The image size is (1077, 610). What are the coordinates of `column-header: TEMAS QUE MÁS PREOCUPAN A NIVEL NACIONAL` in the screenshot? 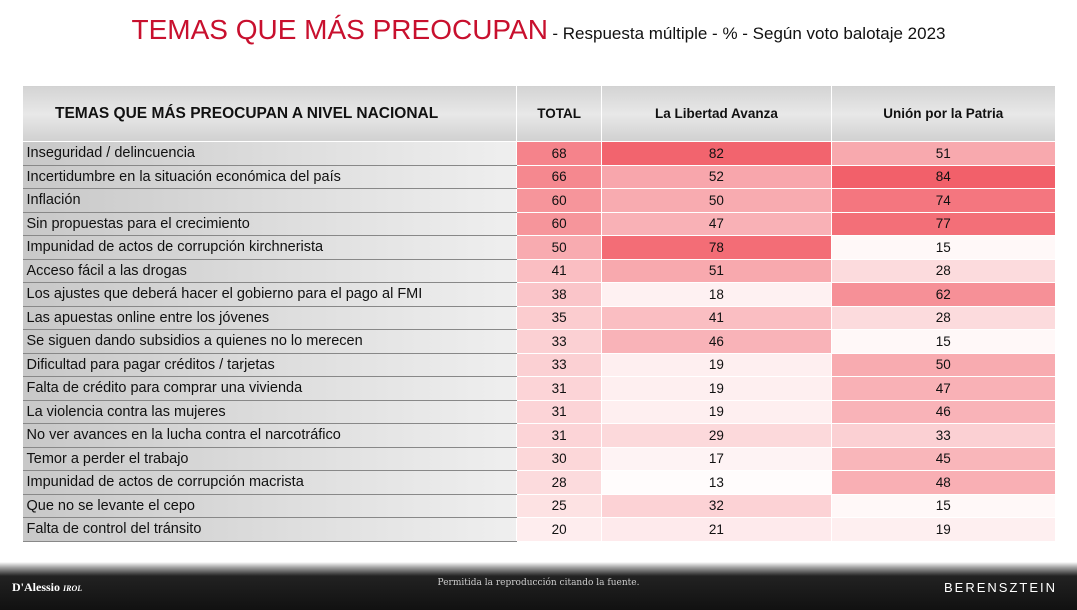 It's located at (269, 113).